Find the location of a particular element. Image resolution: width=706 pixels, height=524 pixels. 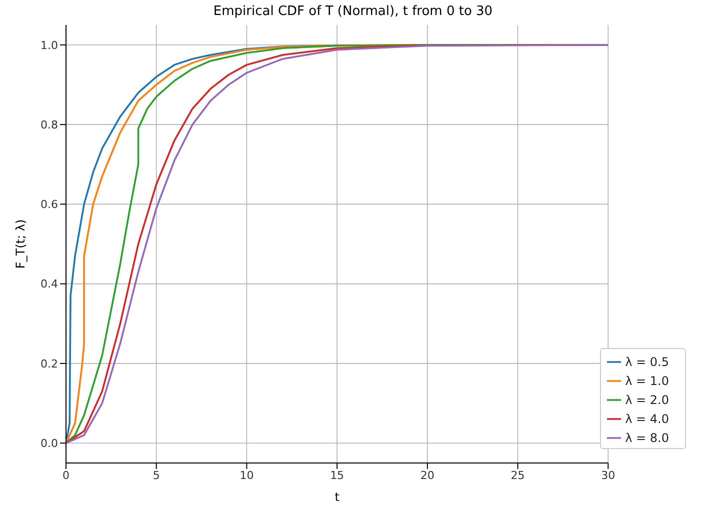

y-tick-label: 0.0 is located at coordinates (49, 443).